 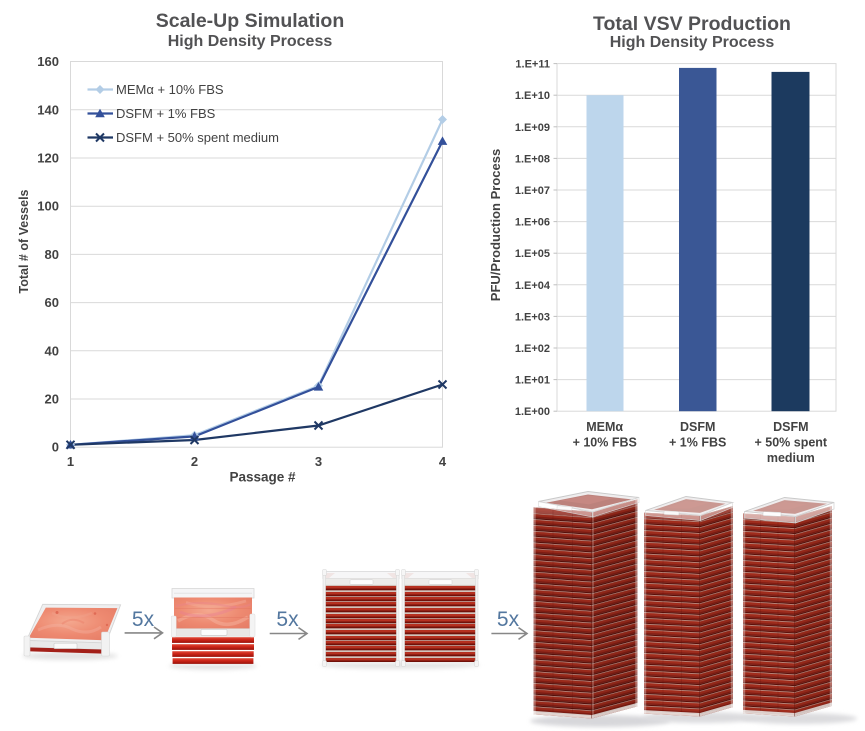 I want to click on svg-text: 1, so click(x=70, y=461).